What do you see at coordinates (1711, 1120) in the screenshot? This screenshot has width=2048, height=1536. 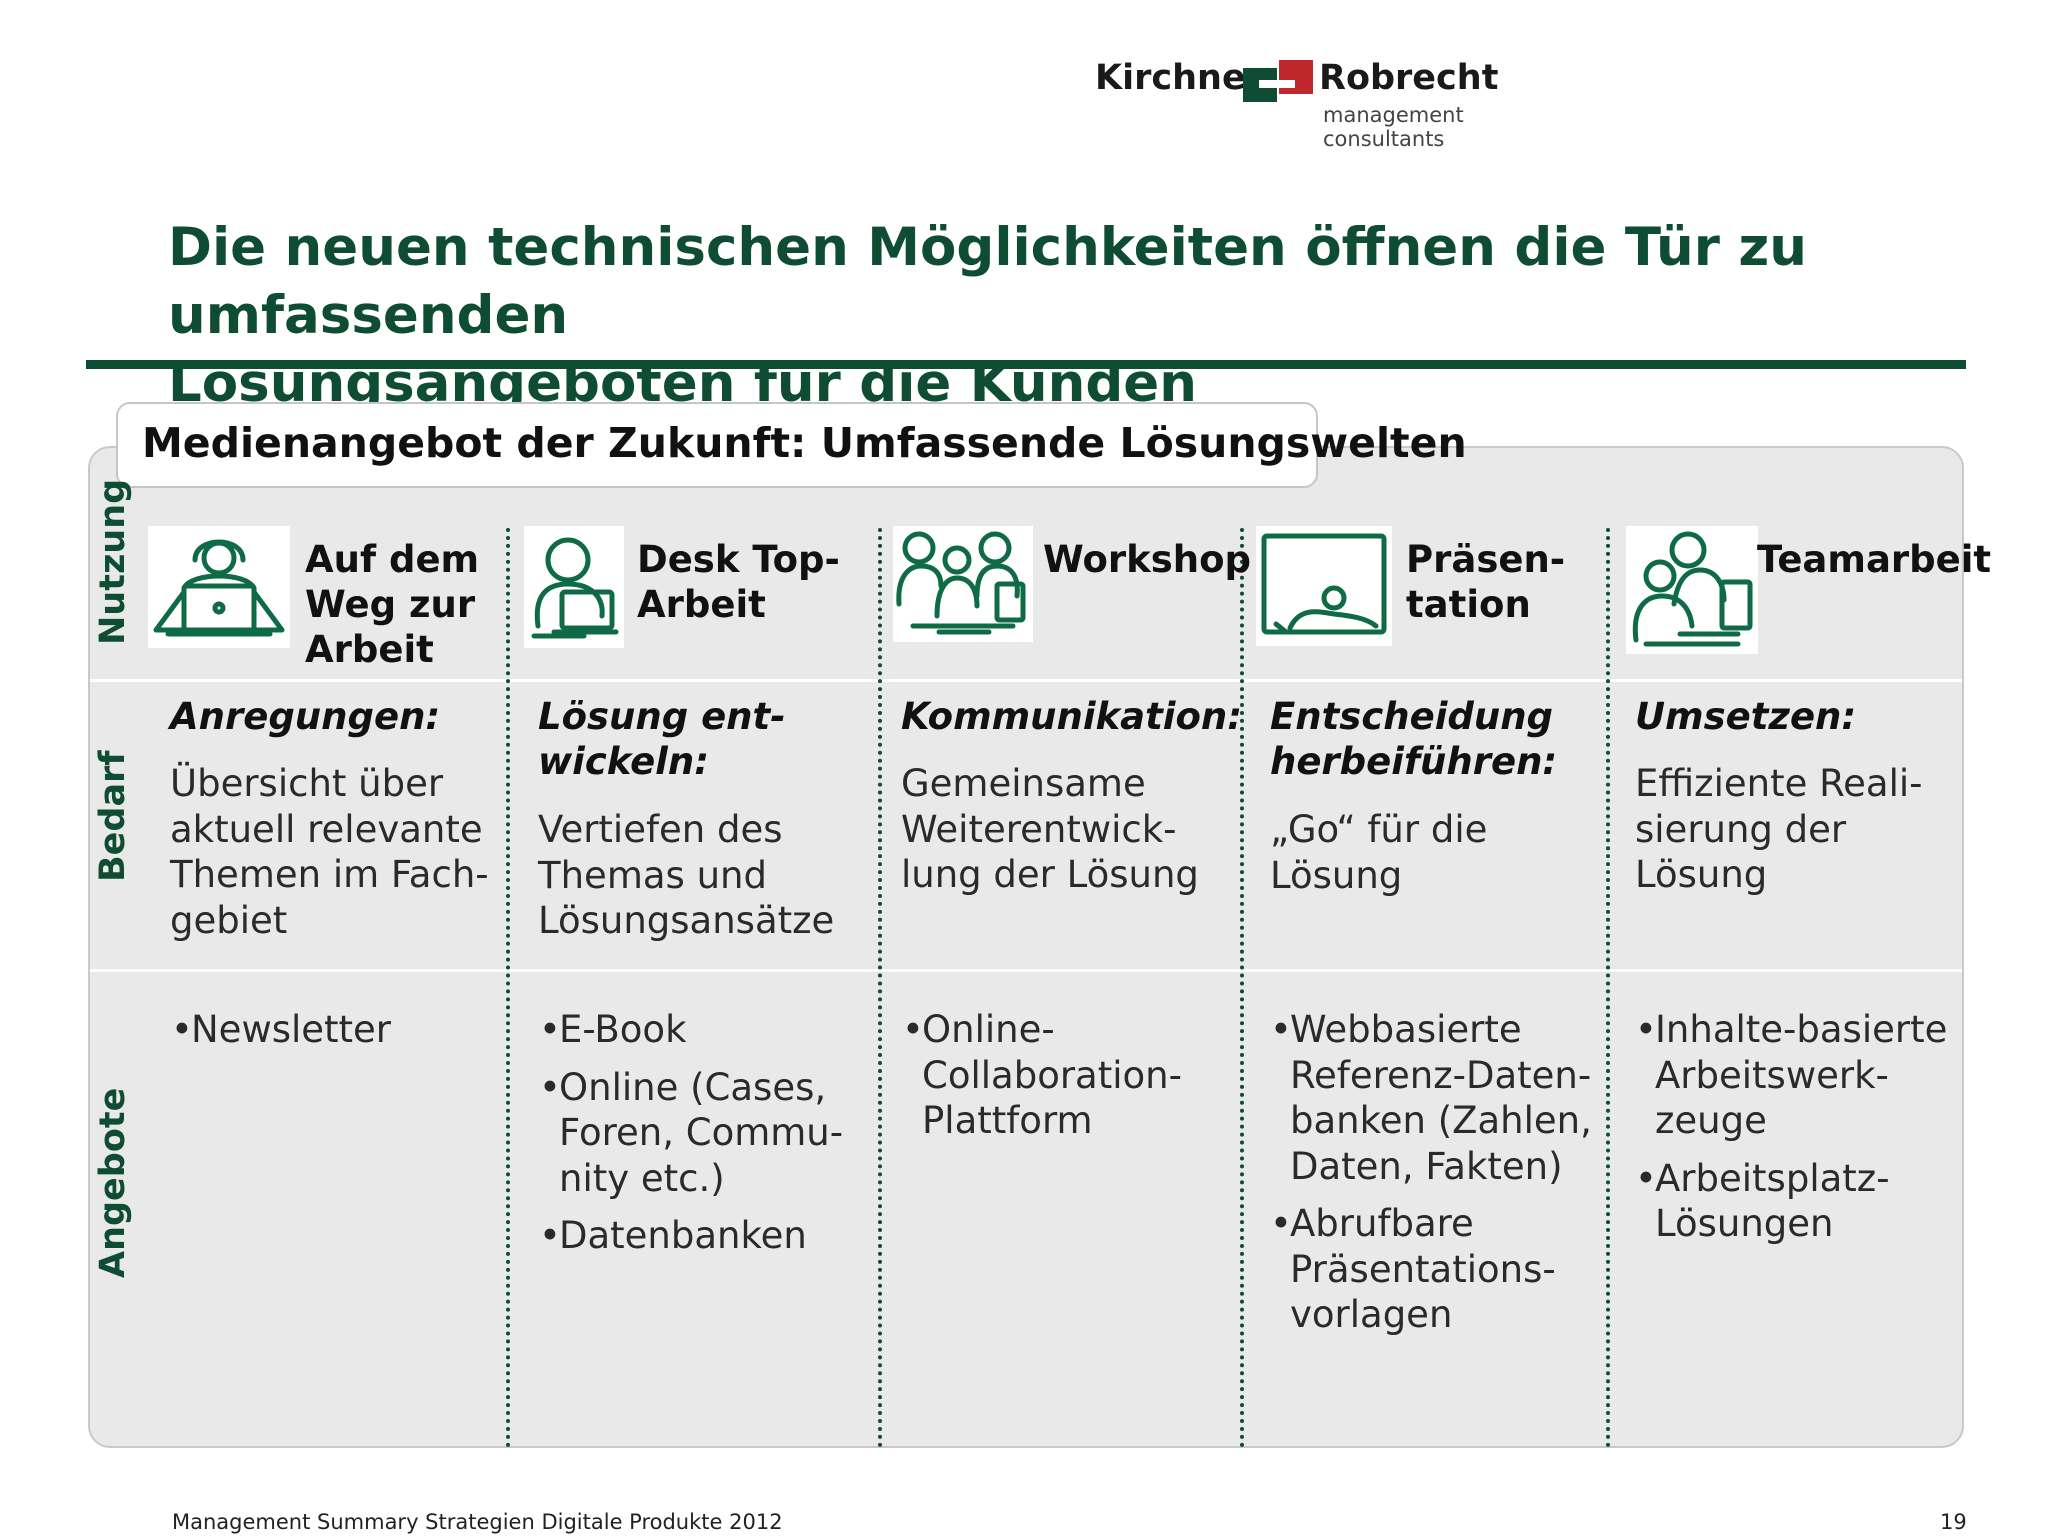 I see `text-line: zeuge` at bounding box center [1711, 1120].